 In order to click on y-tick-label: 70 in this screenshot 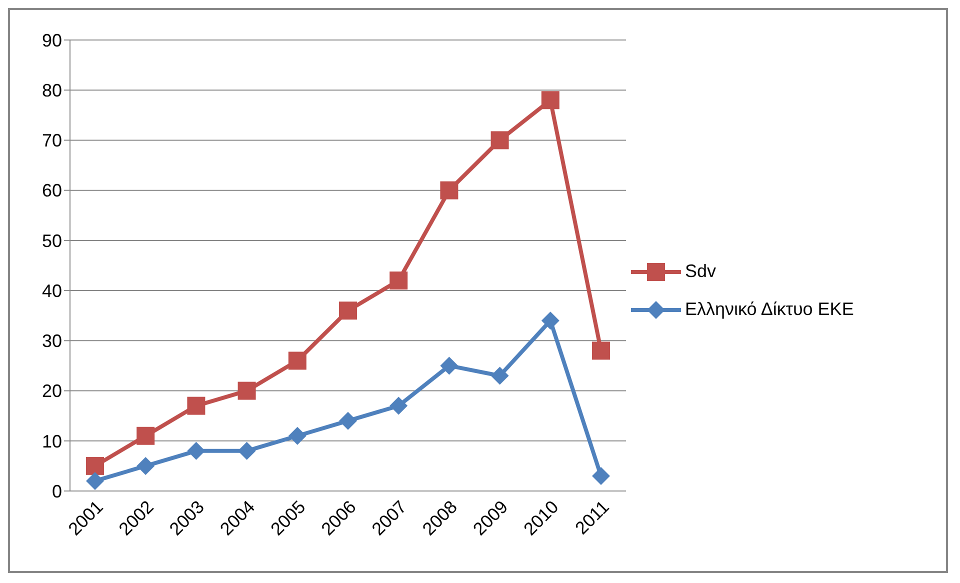, I will do `click(52, 140)`.